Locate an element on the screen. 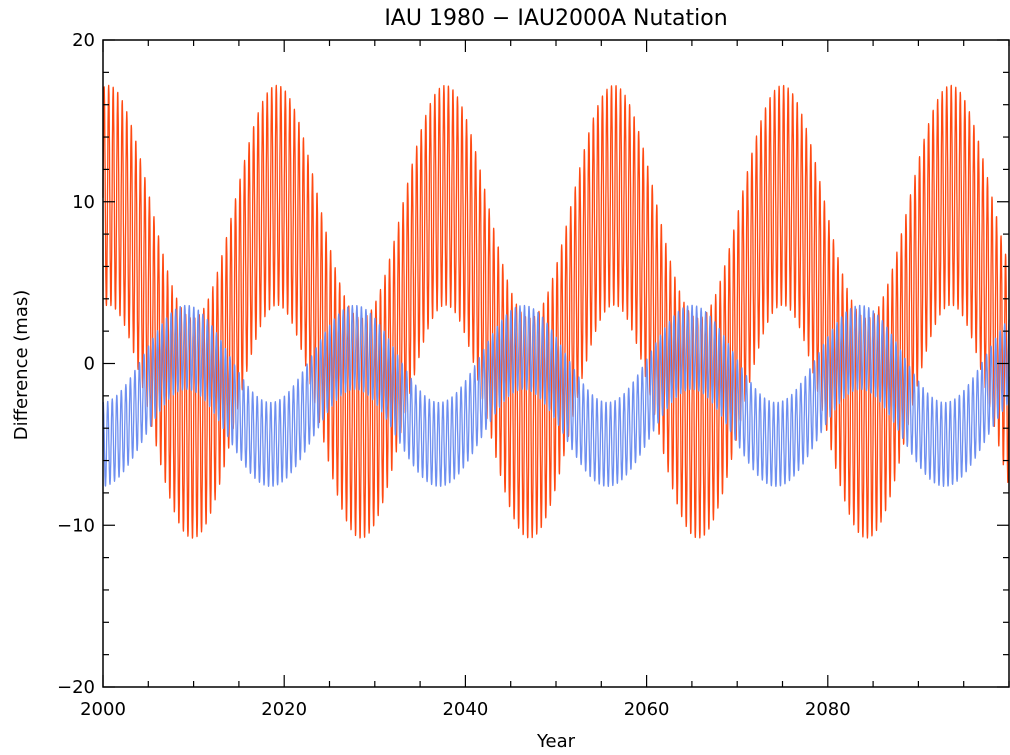 This screenshot has width=1010, height=755. y-tick-label: 0 is located at coordinates (89, 364).